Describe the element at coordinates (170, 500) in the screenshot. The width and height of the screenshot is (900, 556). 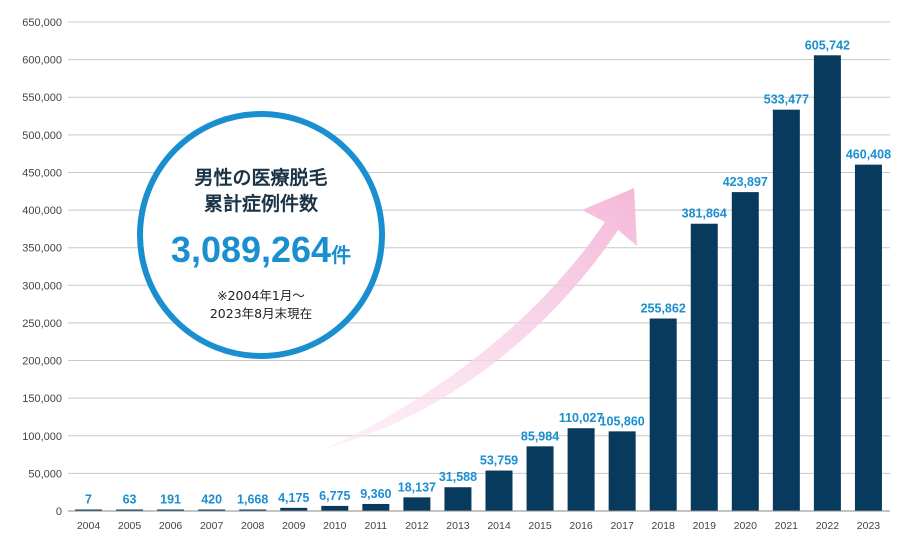
I see `data-label: 191` at that location.